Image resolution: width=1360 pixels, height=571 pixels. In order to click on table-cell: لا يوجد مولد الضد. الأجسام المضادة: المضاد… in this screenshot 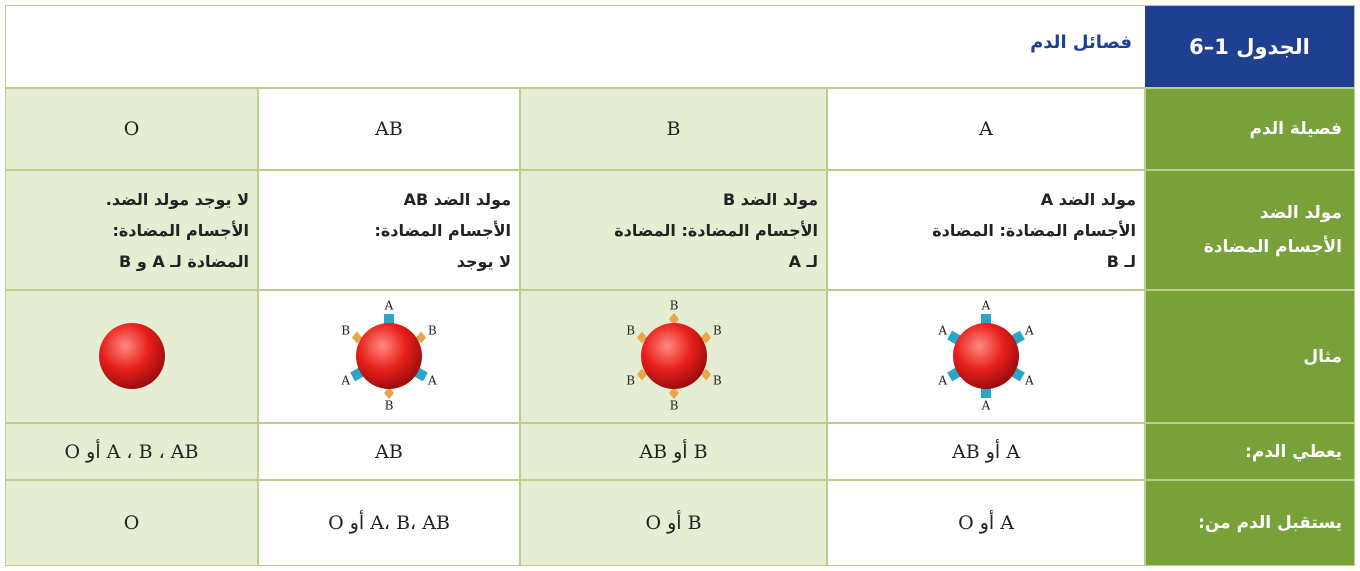, I will do `click(131, 230)`.